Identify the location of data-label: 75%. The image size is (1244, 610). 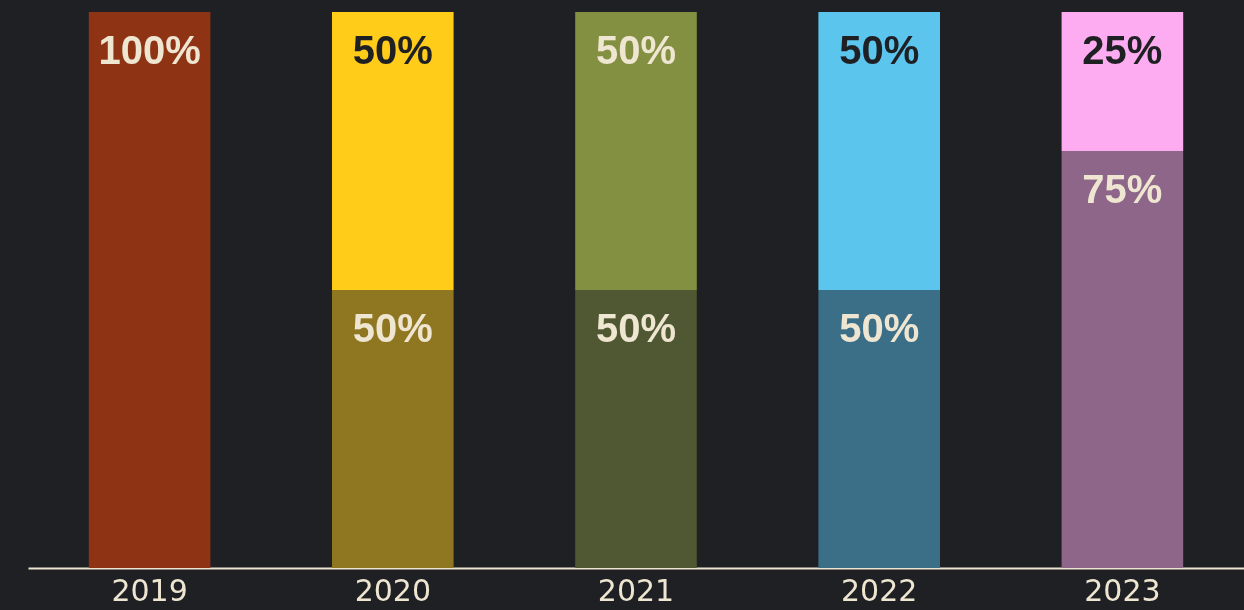
(1122, 189).